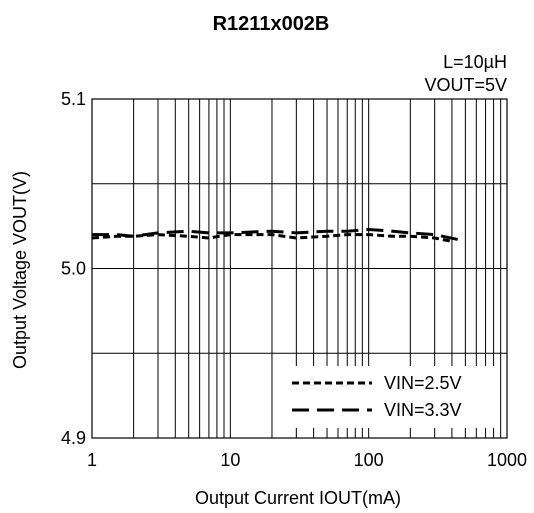 This screenshot has height=513, width=534. I want to click on y-tick-label: 4.9, so click(73, 438).